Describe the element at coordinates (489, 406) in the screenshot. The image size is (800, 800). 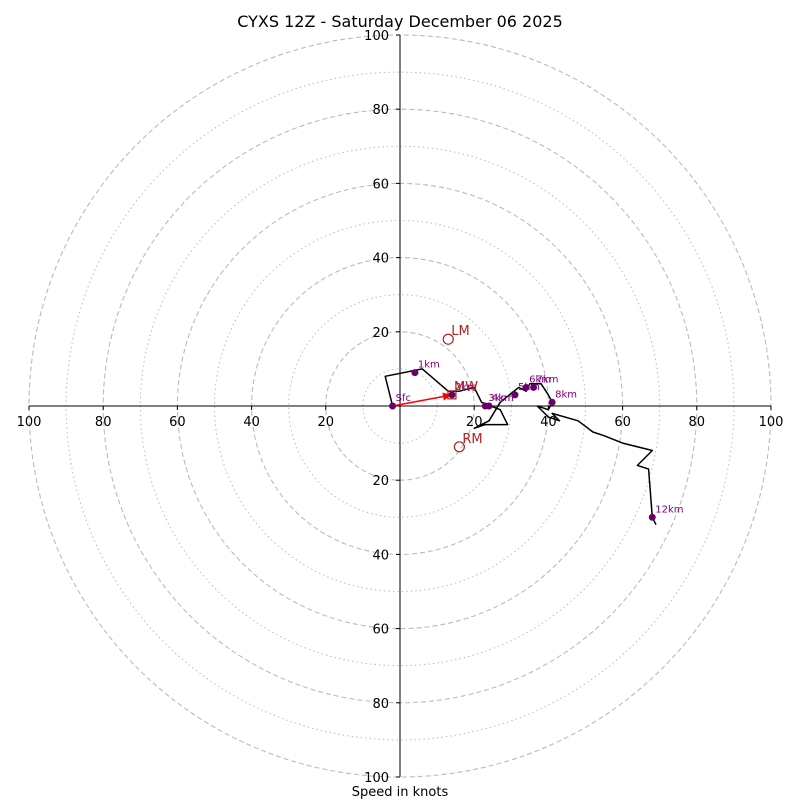
I see `height-marker-4km` at that location.